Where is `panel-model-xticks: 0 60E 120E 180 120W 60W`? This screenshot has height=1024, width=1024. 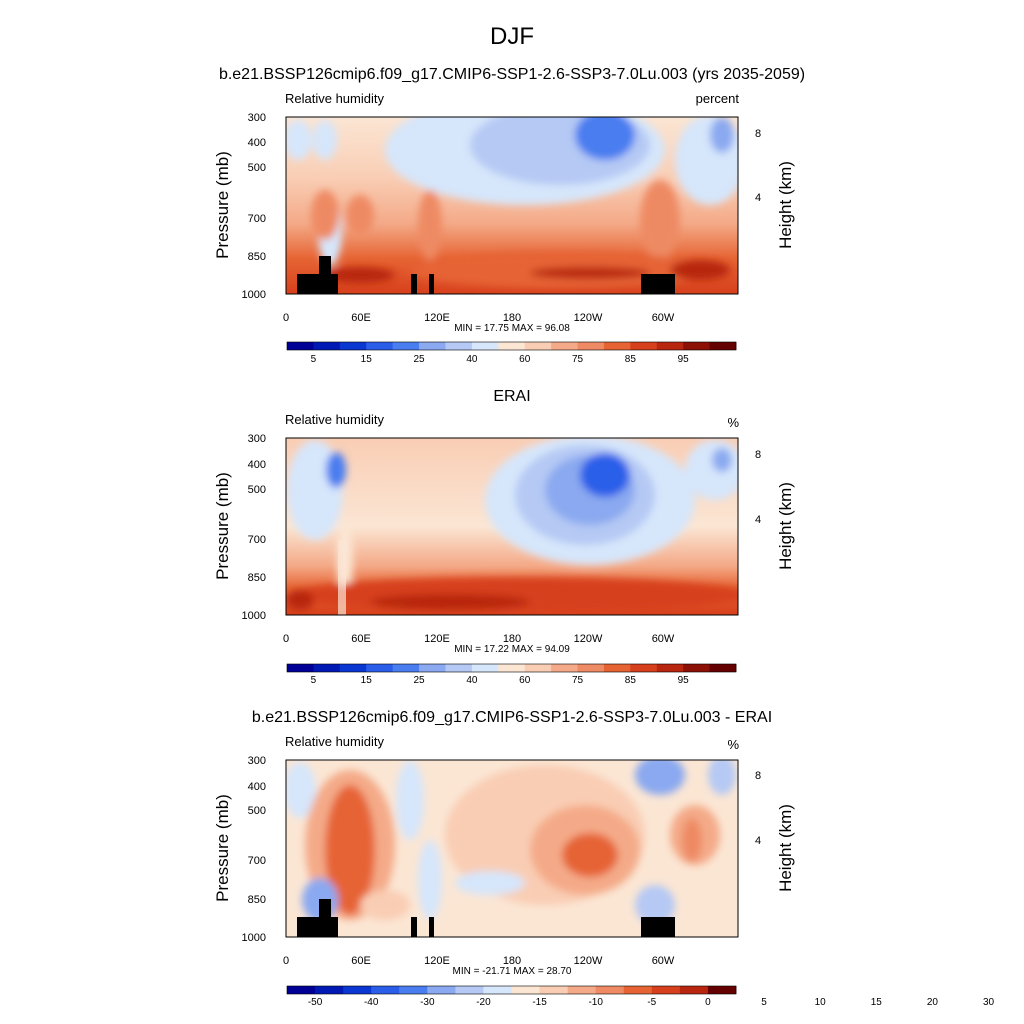
panel-model-xticks: 0 60E 120E 180 120W 60W is located at coordinates (479, 318).